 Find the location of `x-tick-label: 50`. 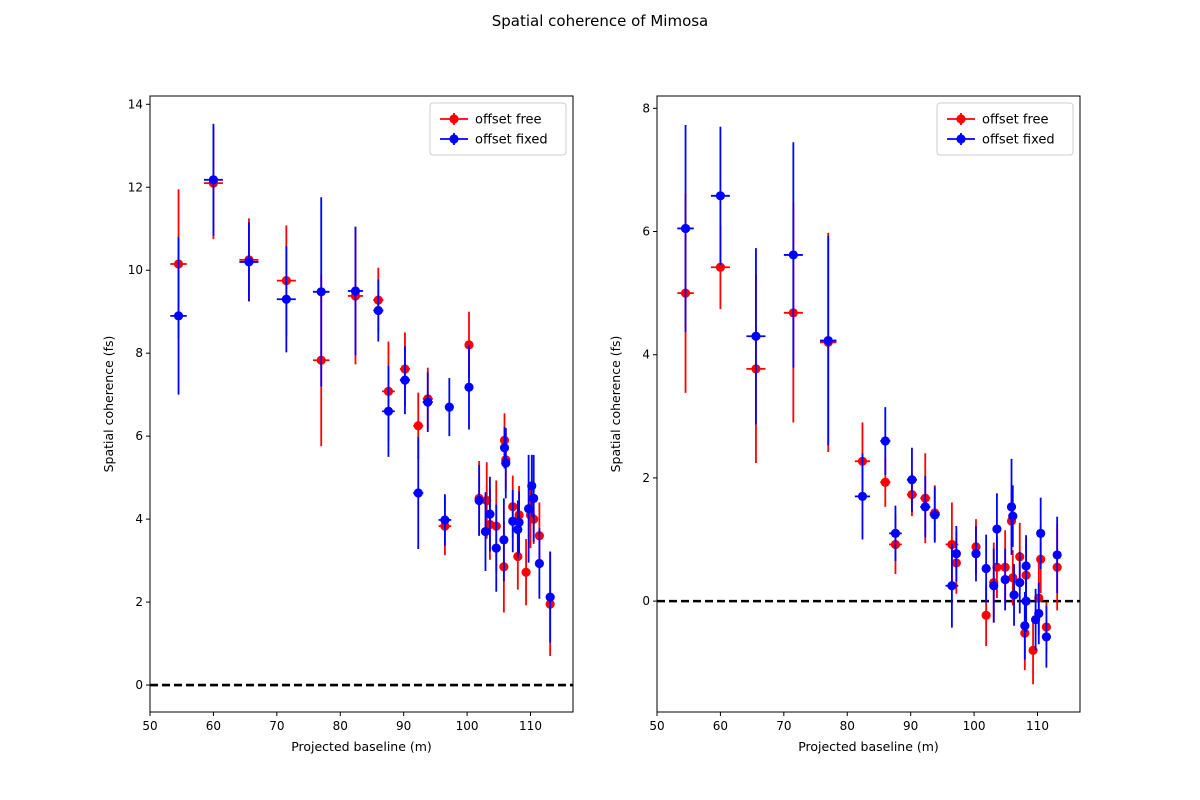

x-tick-label: 50 is located at coordinates (656, 726).